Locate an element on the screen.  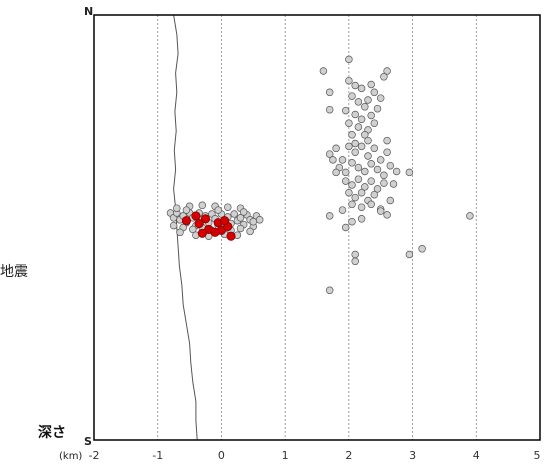
south-label: S is located at coordinates (88, 441).